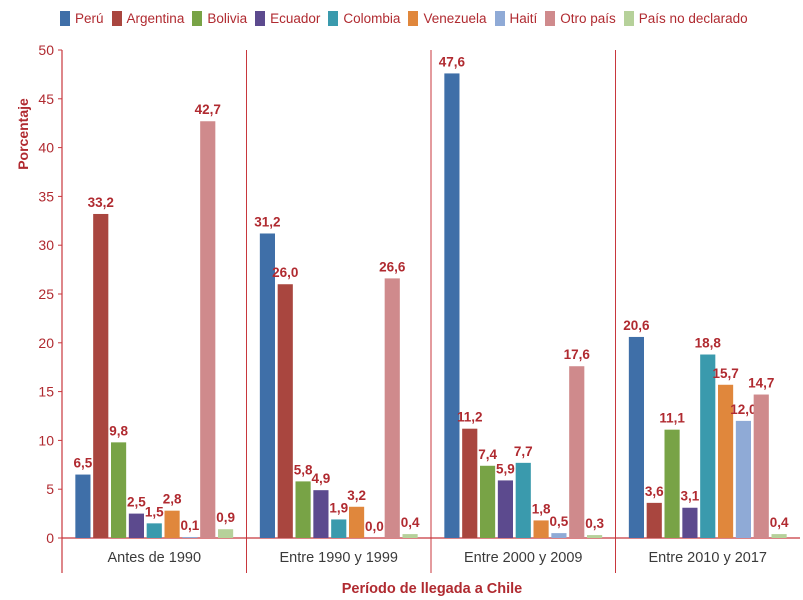 Image resolution: width=803 pixels, height=600 pixels. I want to click on data-label: 17,6, so click(577, 354).